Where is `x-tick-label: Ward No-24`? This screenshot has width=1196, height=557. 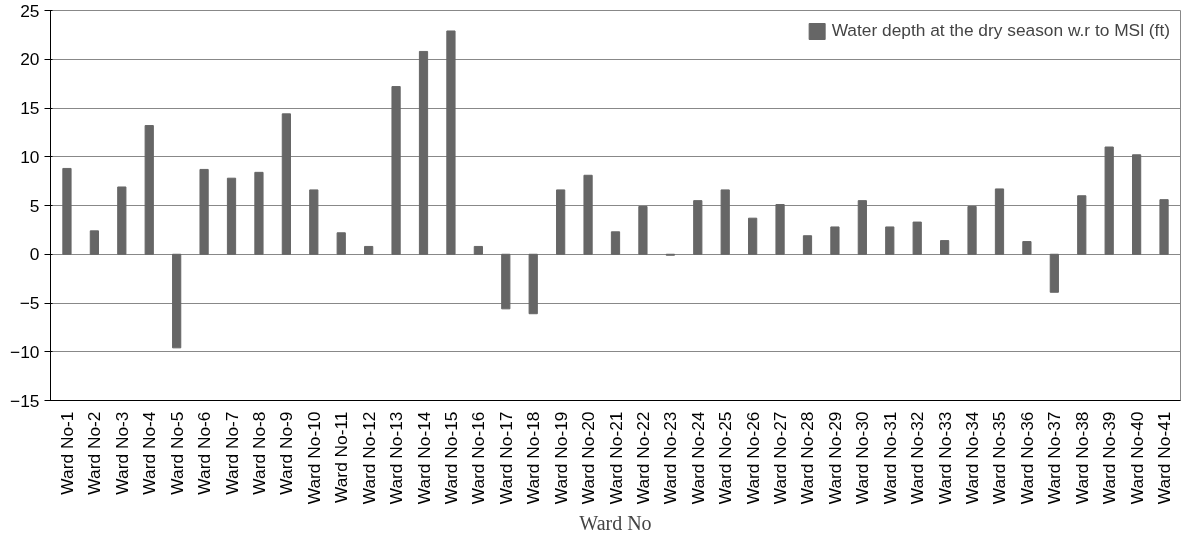 x-tick-label: Ward No-24 is located at coordinates (697, 458).